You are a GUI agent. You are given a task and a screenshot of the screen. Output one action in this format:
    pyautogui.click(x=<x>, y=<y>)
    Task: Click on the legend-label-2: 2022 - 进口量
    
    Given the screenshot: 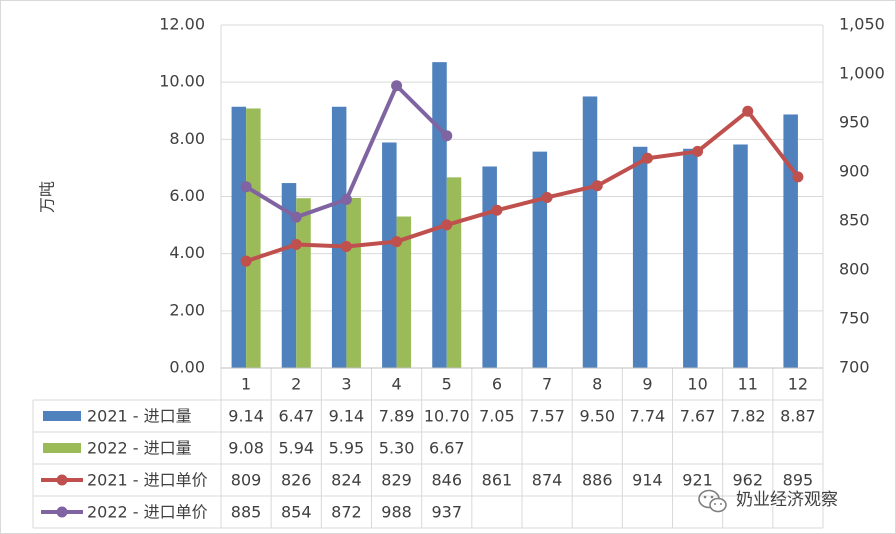 What is the action you would take?
    pyautogui.click(x=139, y=448)
    